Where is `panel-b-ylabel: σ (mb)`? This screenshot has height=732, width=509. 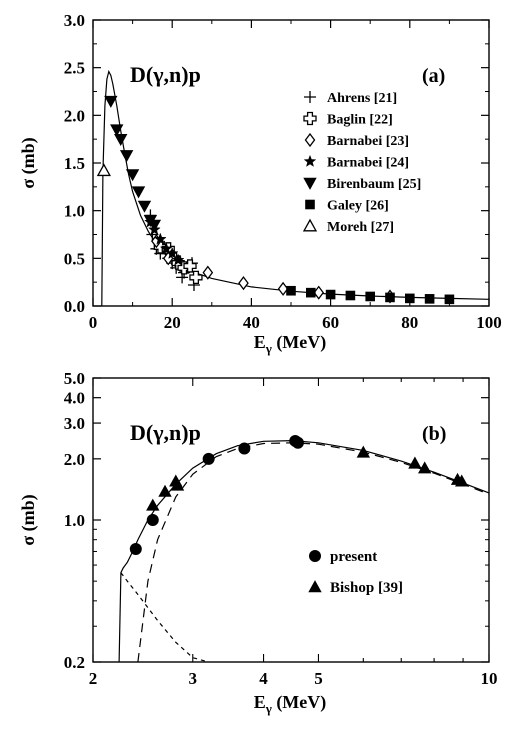
panel-b-ylabel: σ (mb) is located at coordinates (28, 519).